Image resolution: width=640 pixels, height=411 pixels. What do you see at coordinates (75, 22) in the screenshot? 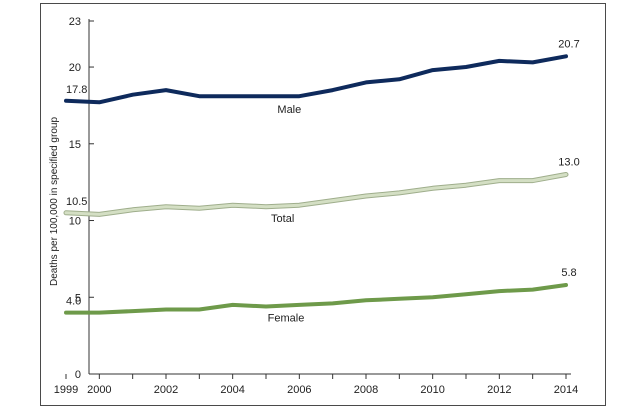
I see `y-tick-label: 23` at bounding box center [75, 22].